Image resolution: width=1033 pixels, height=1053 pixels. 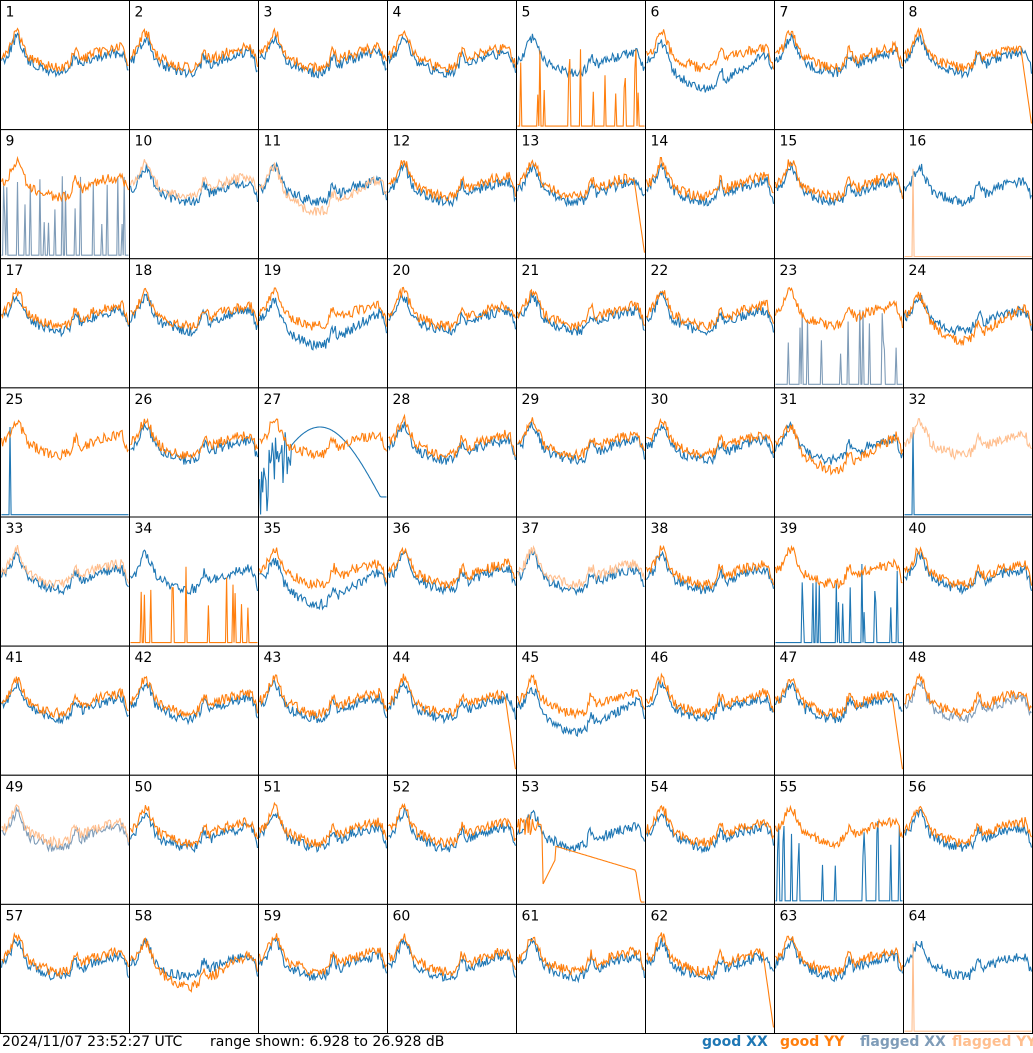 I want to click on panel-12: 12, so click(x=452, y=194).